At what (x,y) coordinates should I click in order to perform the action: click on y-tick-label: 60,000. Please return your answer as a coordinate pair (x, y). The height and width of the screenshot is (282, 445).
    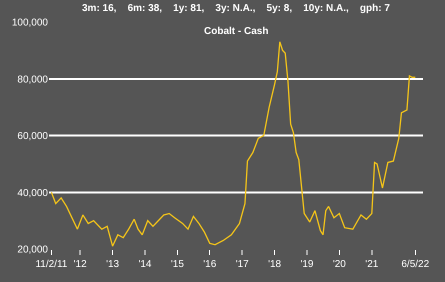
    Looking at the image, I should click on (32, 136).